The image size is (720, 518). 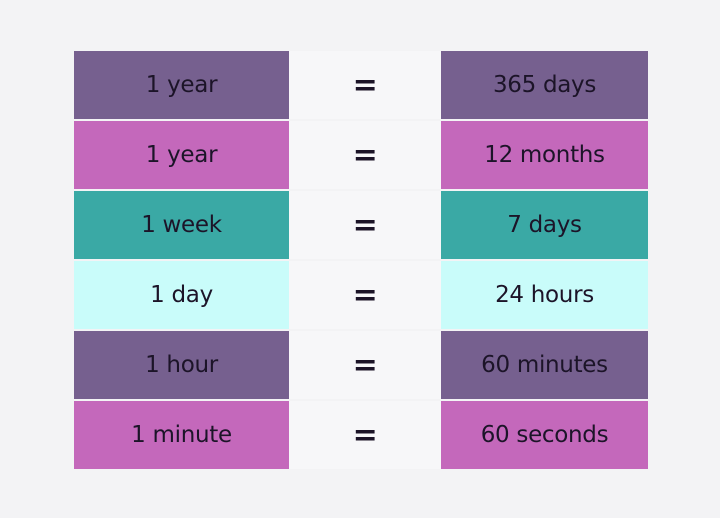 I want to click on left-unit-cell: 1 hour, so click(x=181, y=365).